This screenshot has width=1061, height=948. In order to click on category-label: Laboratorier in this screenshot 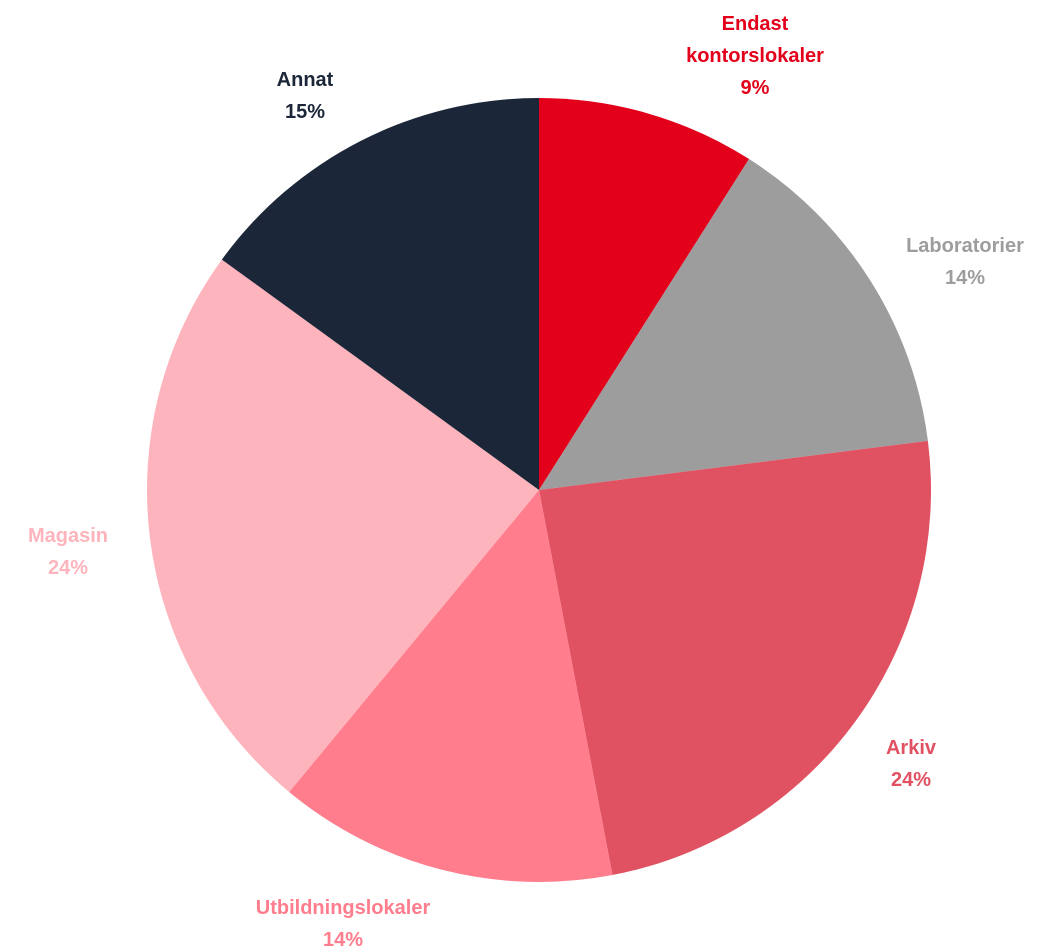, I will do `click(965, 246)`.